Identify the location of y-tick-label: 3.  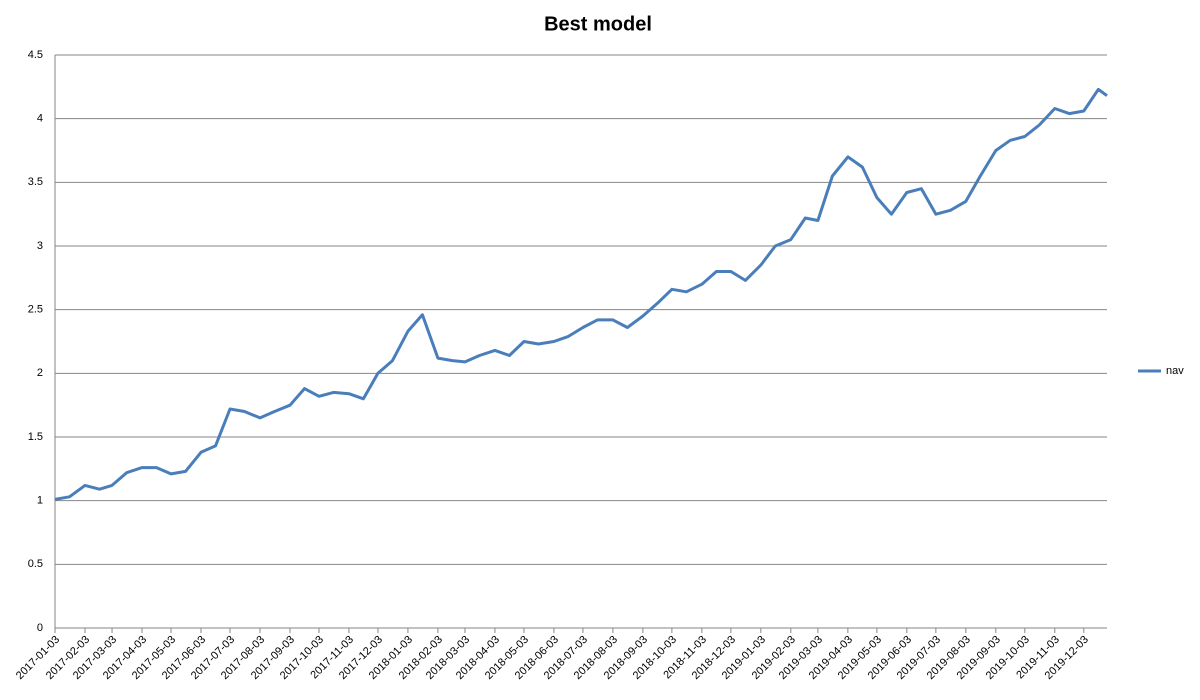
(40, 246).